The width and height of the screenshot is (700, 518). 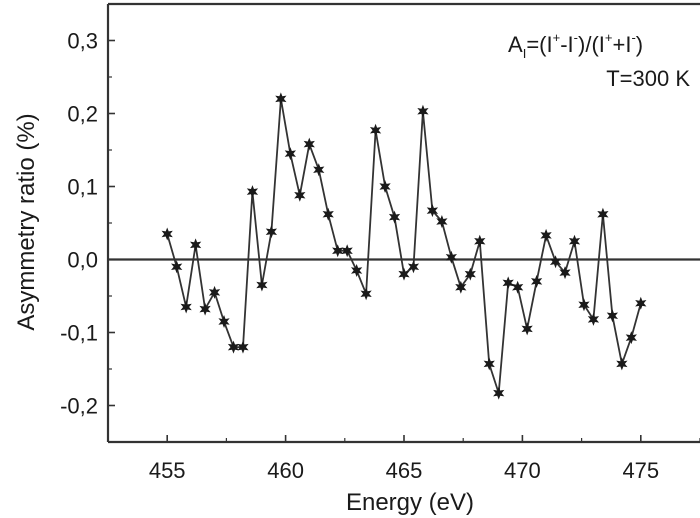 I want to click on formula-A: A, so click(x=515, y=44).